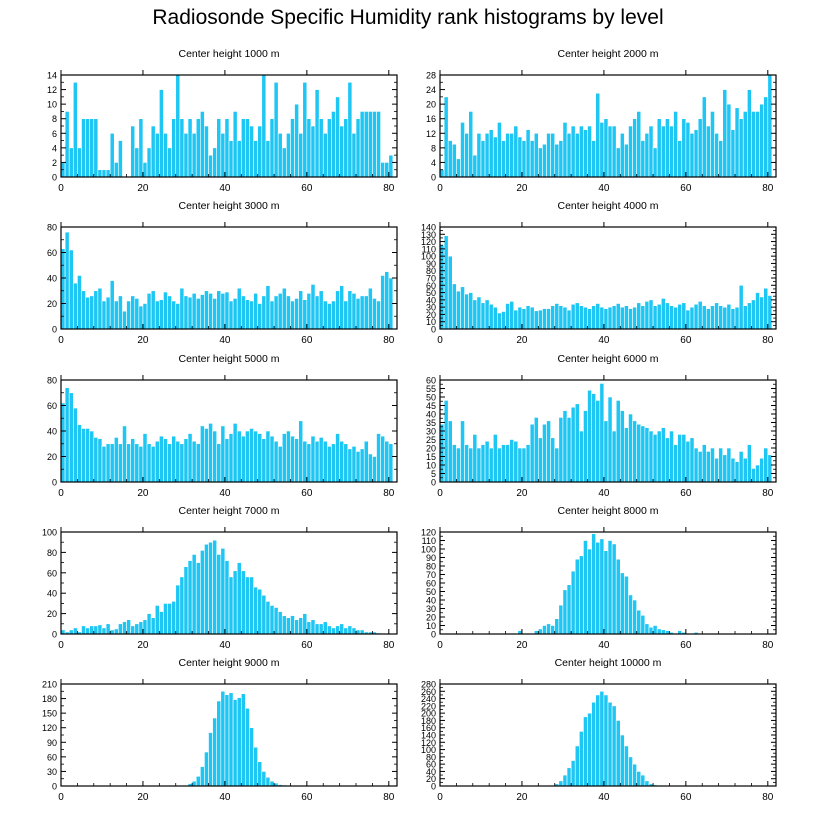  Describe the element at coordinates (431, 279) in the screenshot. I see `y-tick-label: 70` at that location.